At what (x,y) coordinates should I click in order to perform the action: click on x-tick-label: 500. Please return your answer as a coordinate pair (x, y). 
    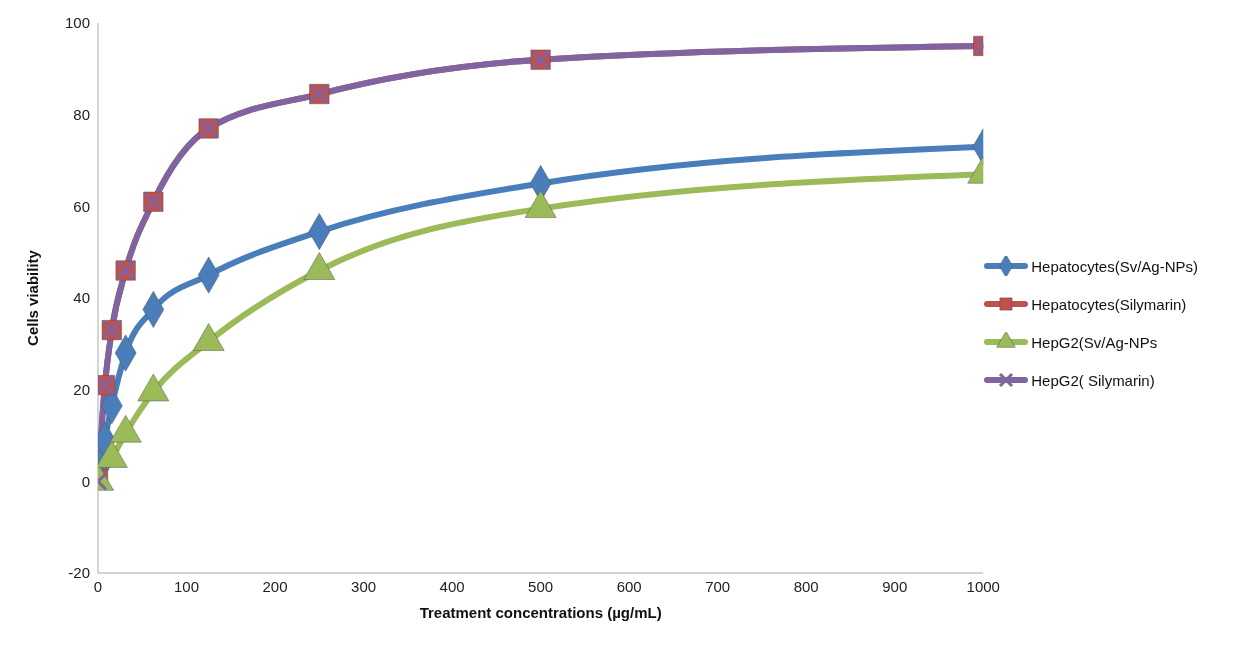
    Looking at the image, I should click on (541, 586).